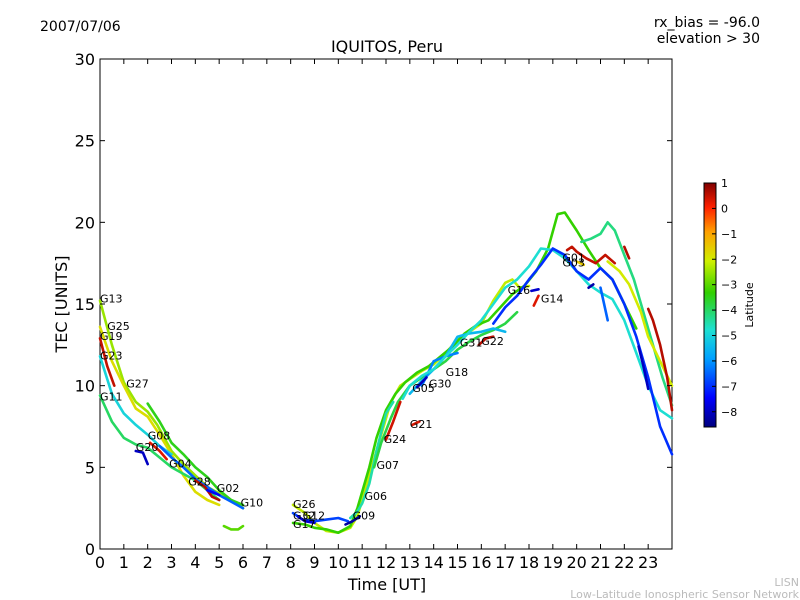 This screenshot has width=800, height=600. Describe the element at coordinates (362, 562) in the screenshot. I see `x-tick-label: 11` at that location.